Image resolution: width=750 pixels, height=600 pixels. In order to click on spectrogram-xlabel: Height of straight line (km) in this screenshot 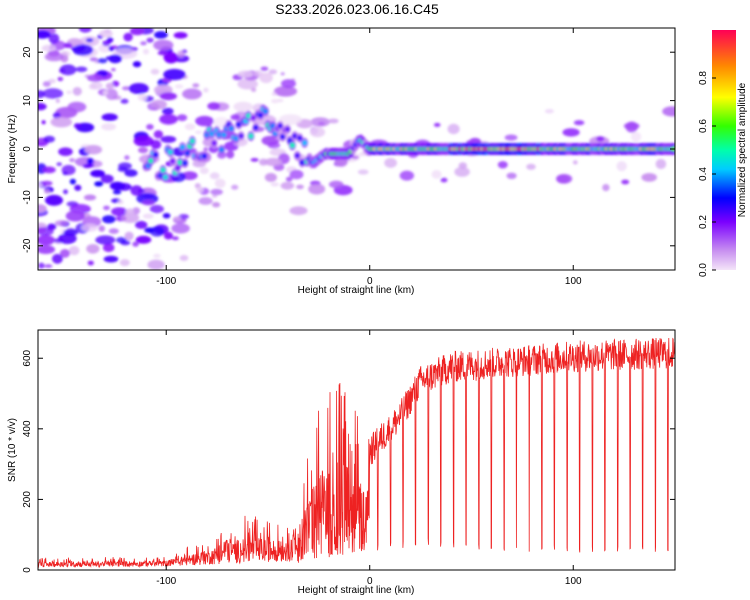, I will do `click(356, 290)`.